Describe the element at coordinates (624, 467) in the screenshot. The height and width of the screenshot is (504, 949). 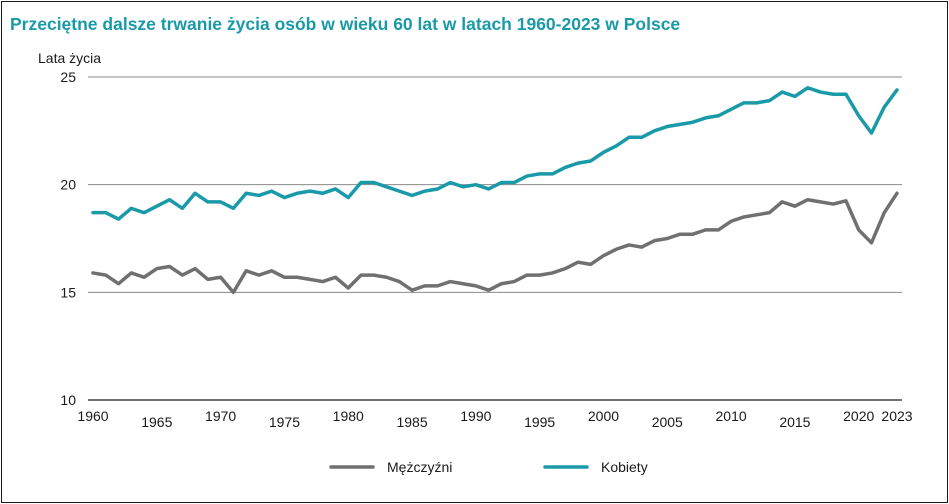
I see `legend-label: Kobiety` at that location.